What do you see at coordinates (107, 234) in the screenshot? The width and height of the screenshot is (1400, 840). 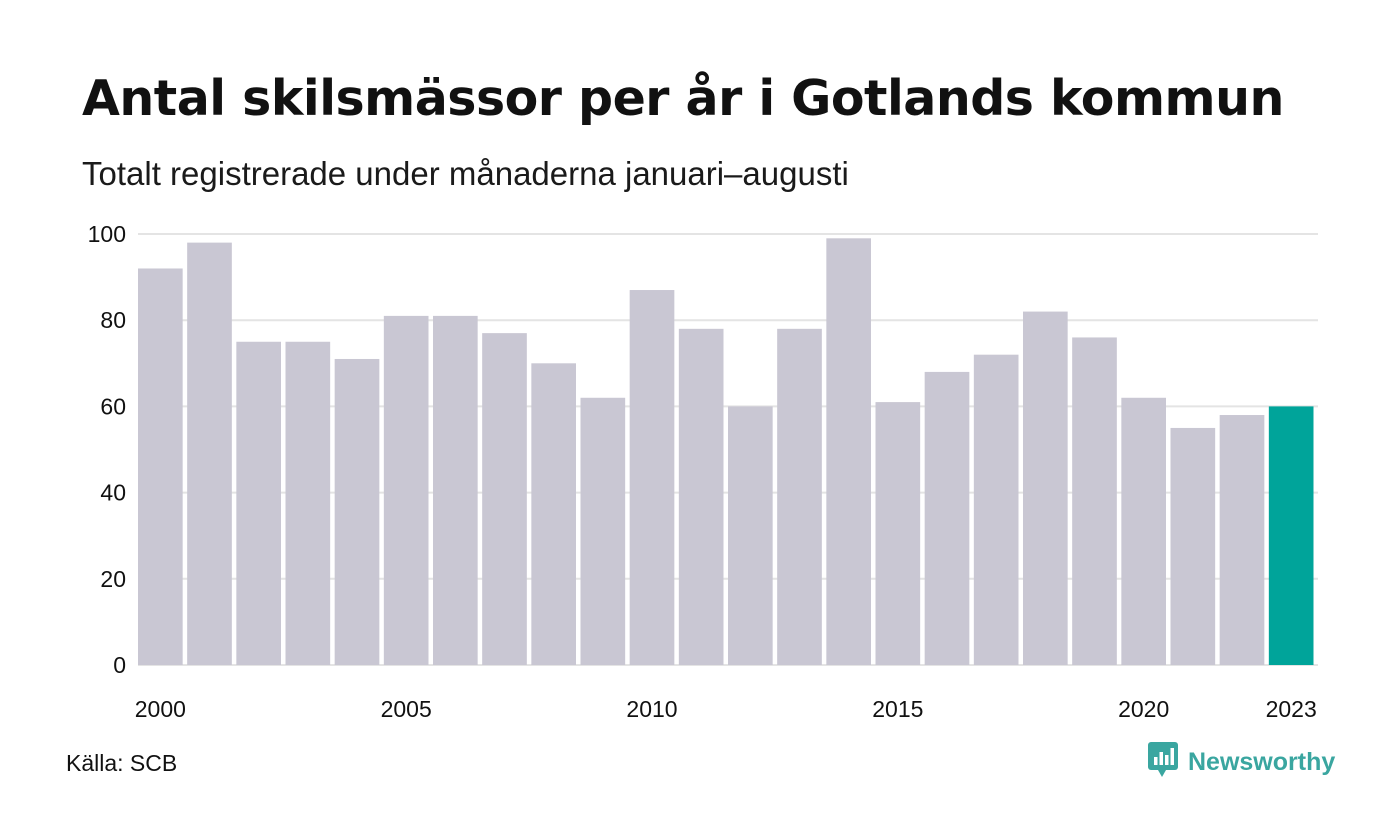 I see `y-tick-label: 100` at bounding box center [107, 234].